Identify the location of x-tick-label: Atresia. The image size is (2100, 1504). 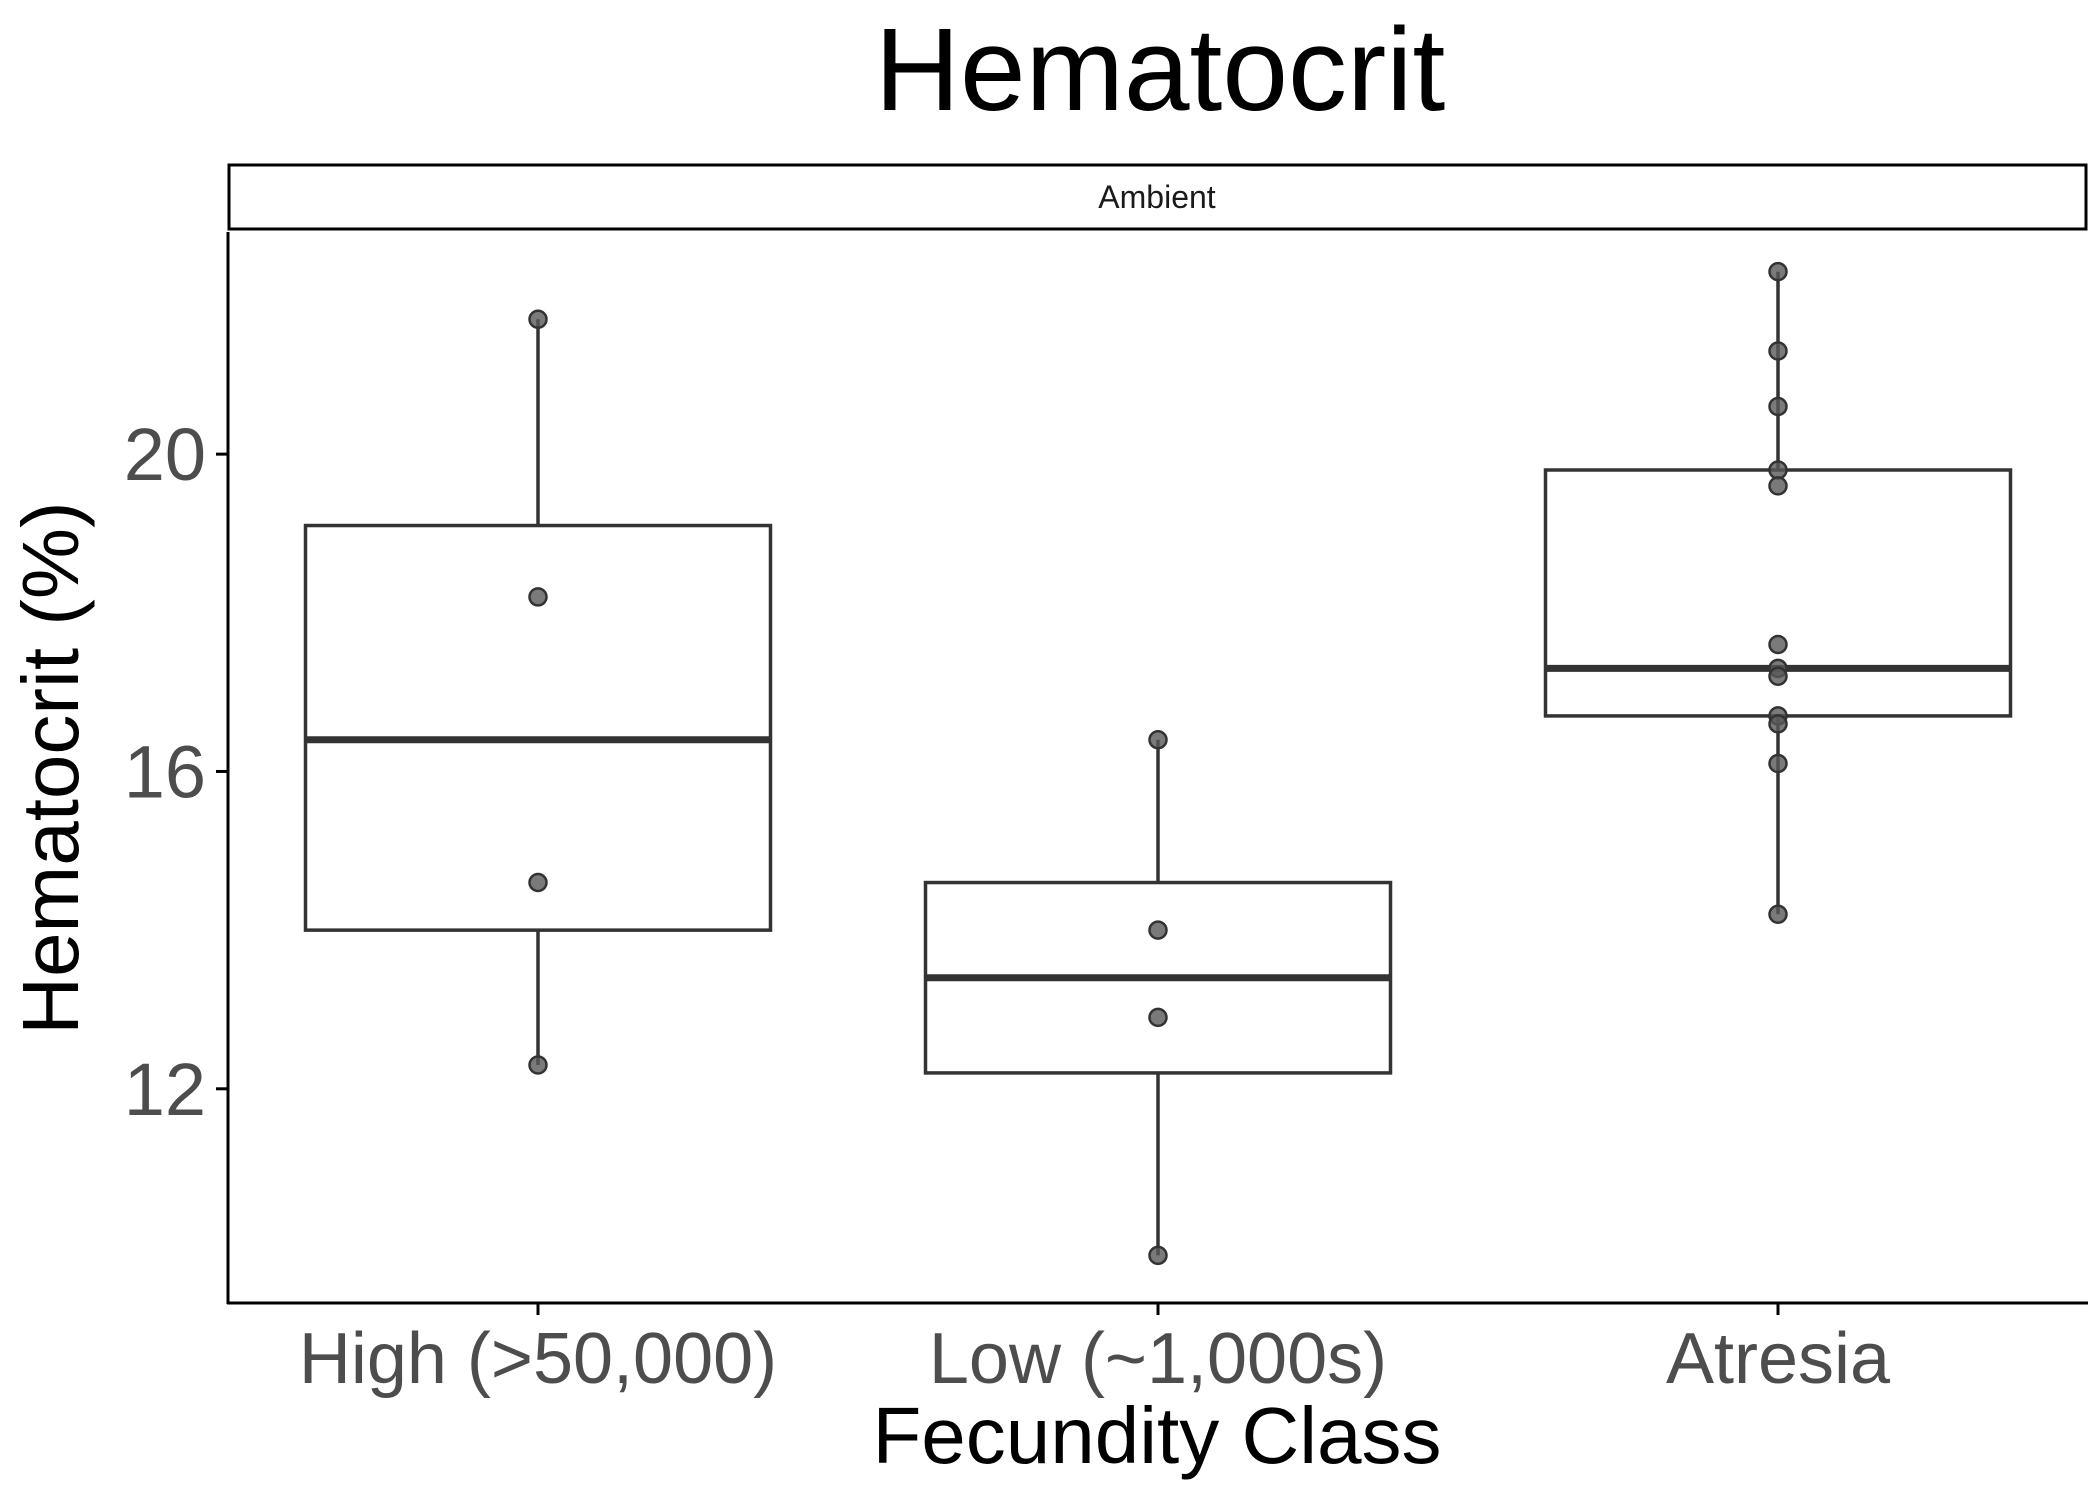
(1778, 1359).